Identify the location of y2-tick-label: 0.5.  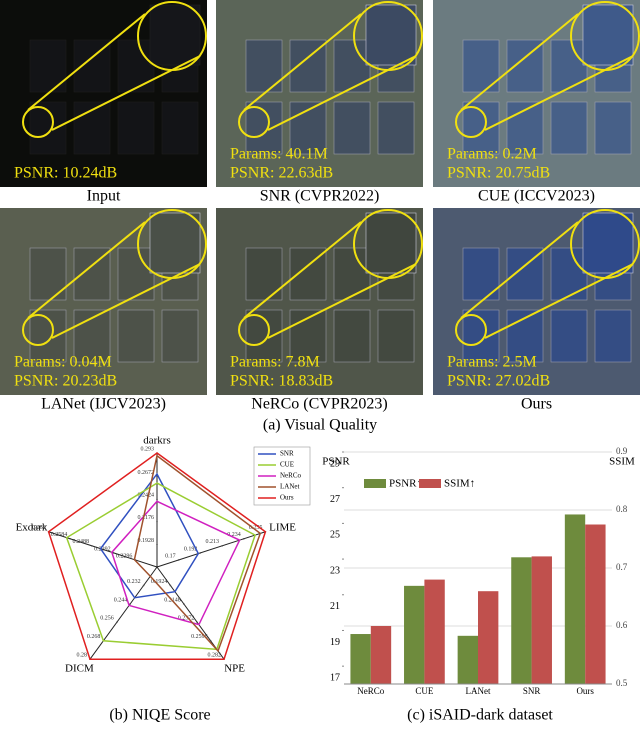
(622, 683).